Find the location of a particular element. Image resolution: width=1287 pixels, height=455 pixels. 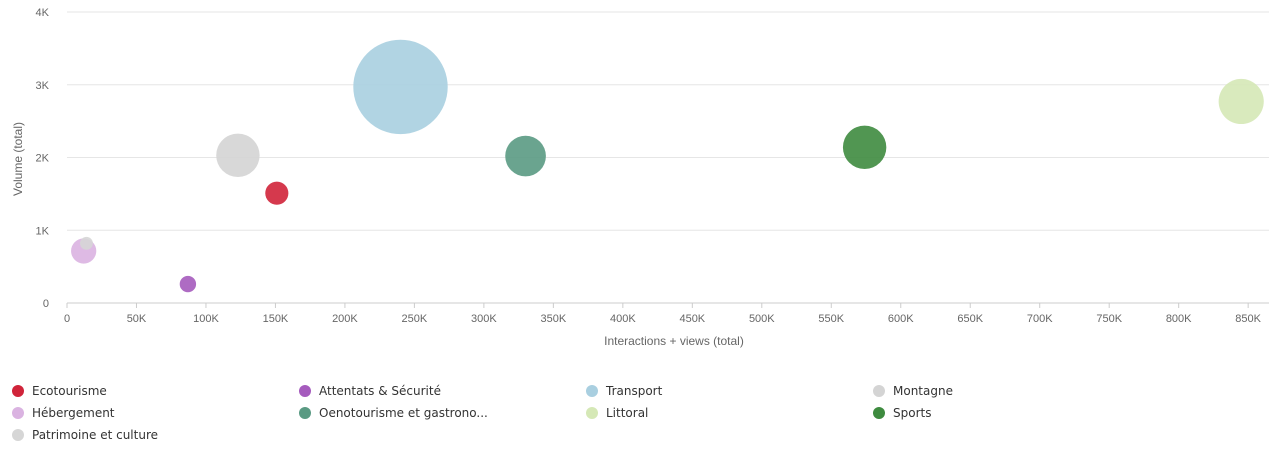

y-tick-label: 3K is located at coordinates (43, 86).